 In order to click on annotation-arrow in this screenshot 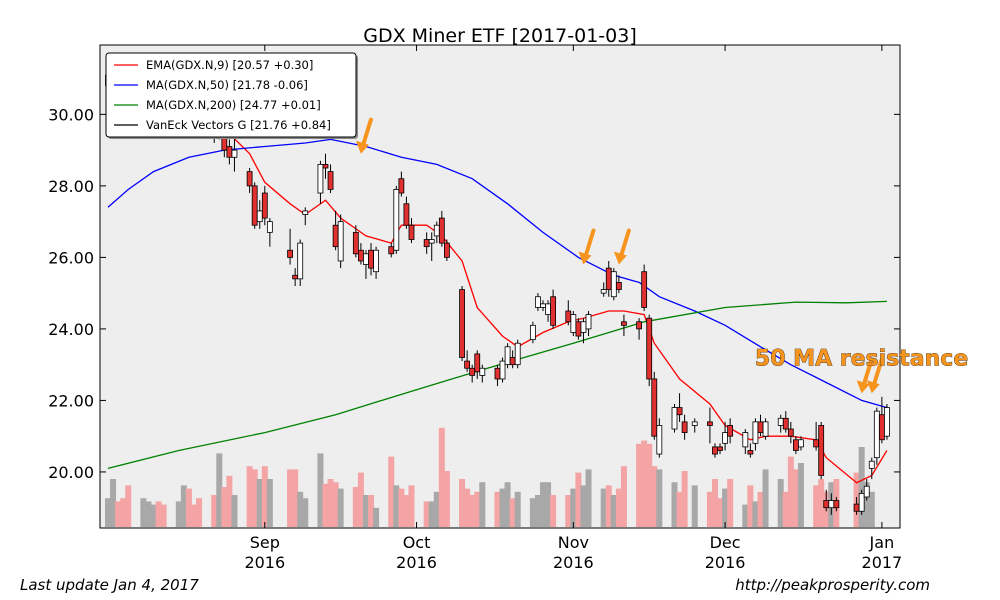, I will do `click(622, 246)`.